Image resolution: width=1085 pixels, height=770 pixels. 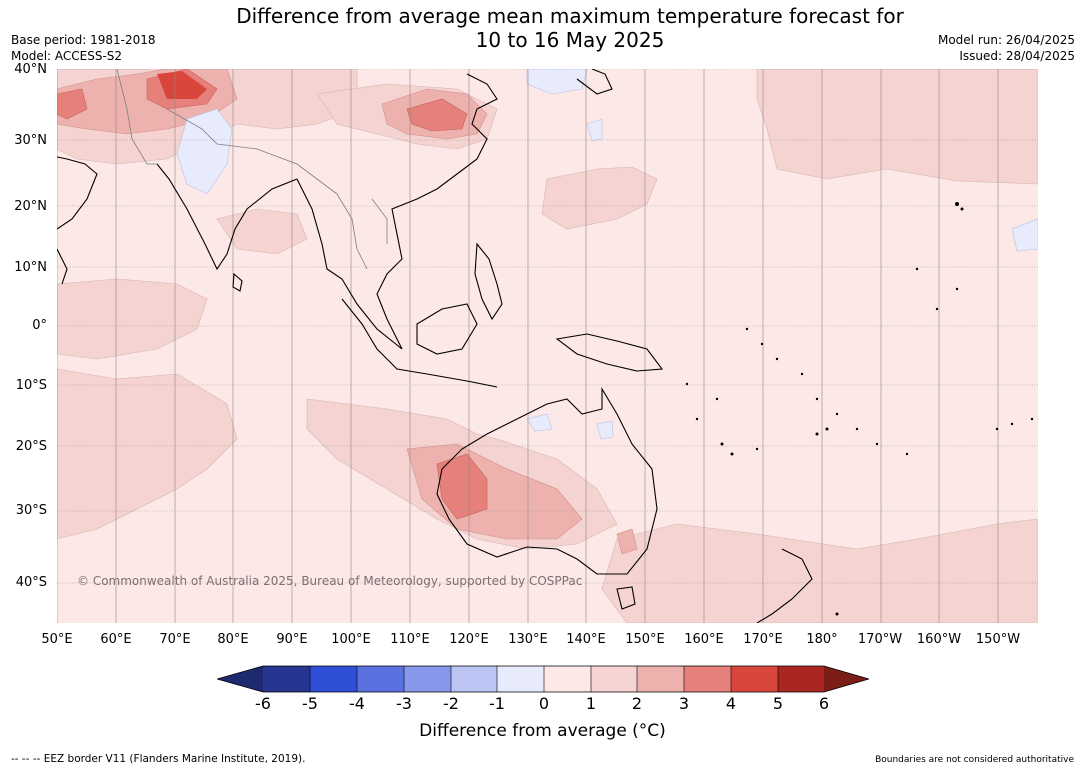 What do you see at coordinates (497, 703) in the screenshot?
I see `colorbar-tick: -1` at bounding box center [497, 703].